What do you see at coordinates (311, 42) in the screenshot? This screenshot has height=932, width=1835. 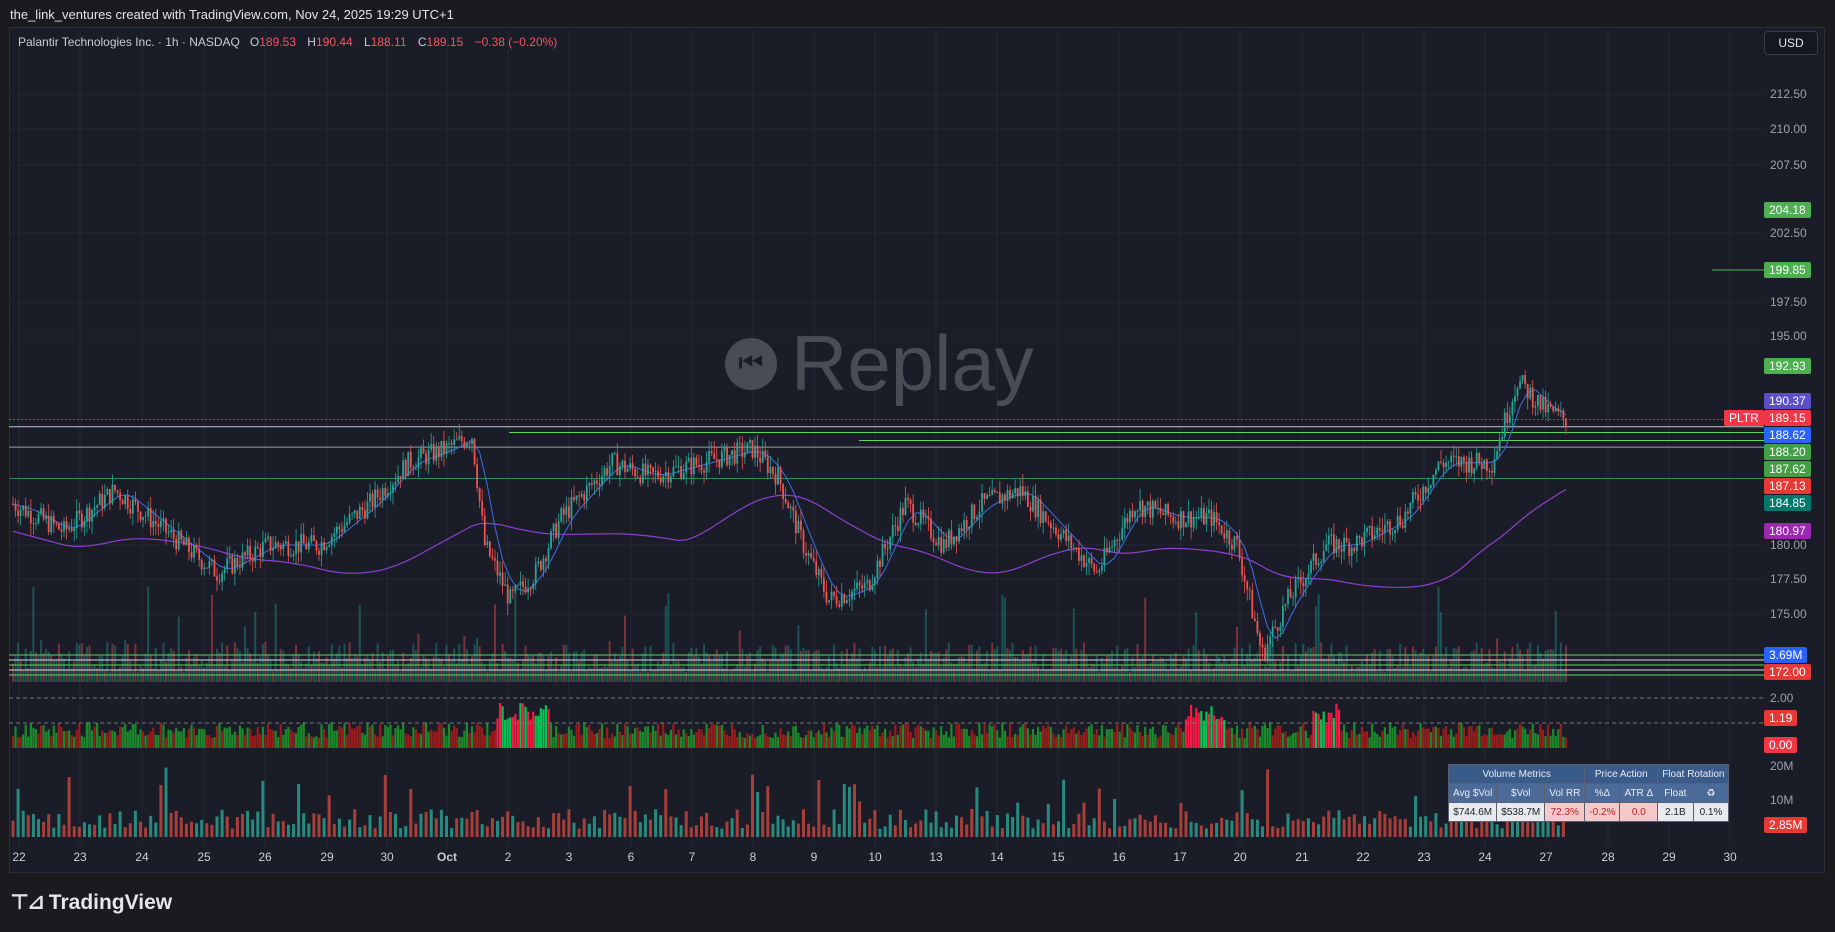 I see `high-label: H` at bounding box center [311, 42].